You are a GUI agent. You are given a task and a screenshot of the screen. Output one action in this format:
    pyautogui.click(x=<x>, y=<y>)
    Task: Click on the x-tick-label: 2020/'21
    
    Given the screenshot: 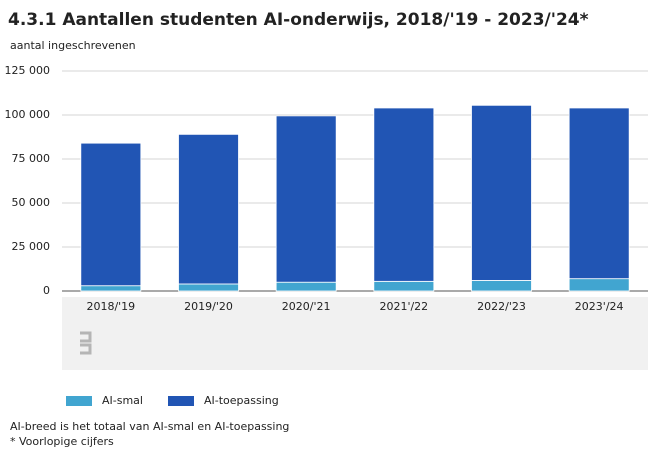 What is the action you would take?
    pyautogui.click(x=306, y=306)
    